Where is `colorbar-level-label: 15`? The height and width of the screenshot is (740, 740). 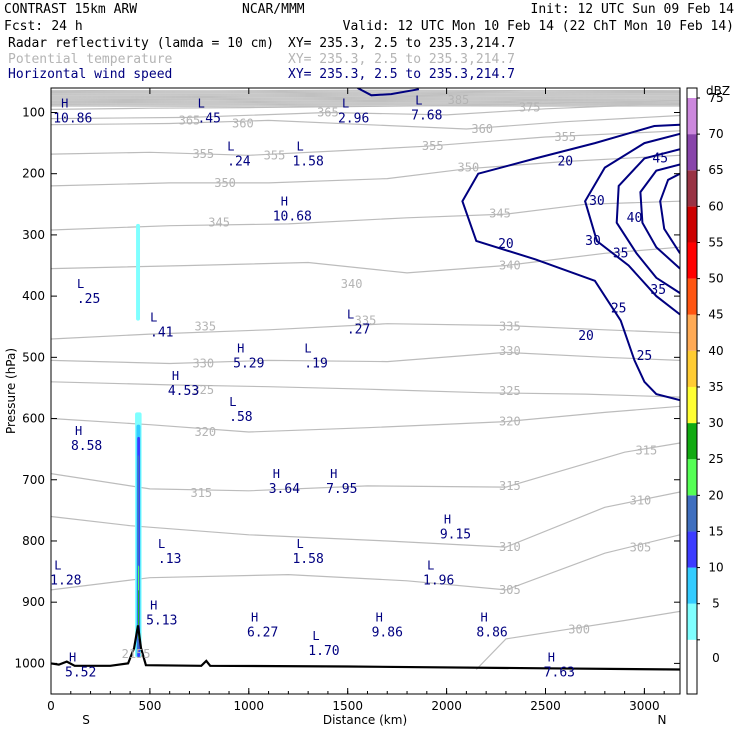 colorbar-level-label: 15 is located at coordinates (715, 531).